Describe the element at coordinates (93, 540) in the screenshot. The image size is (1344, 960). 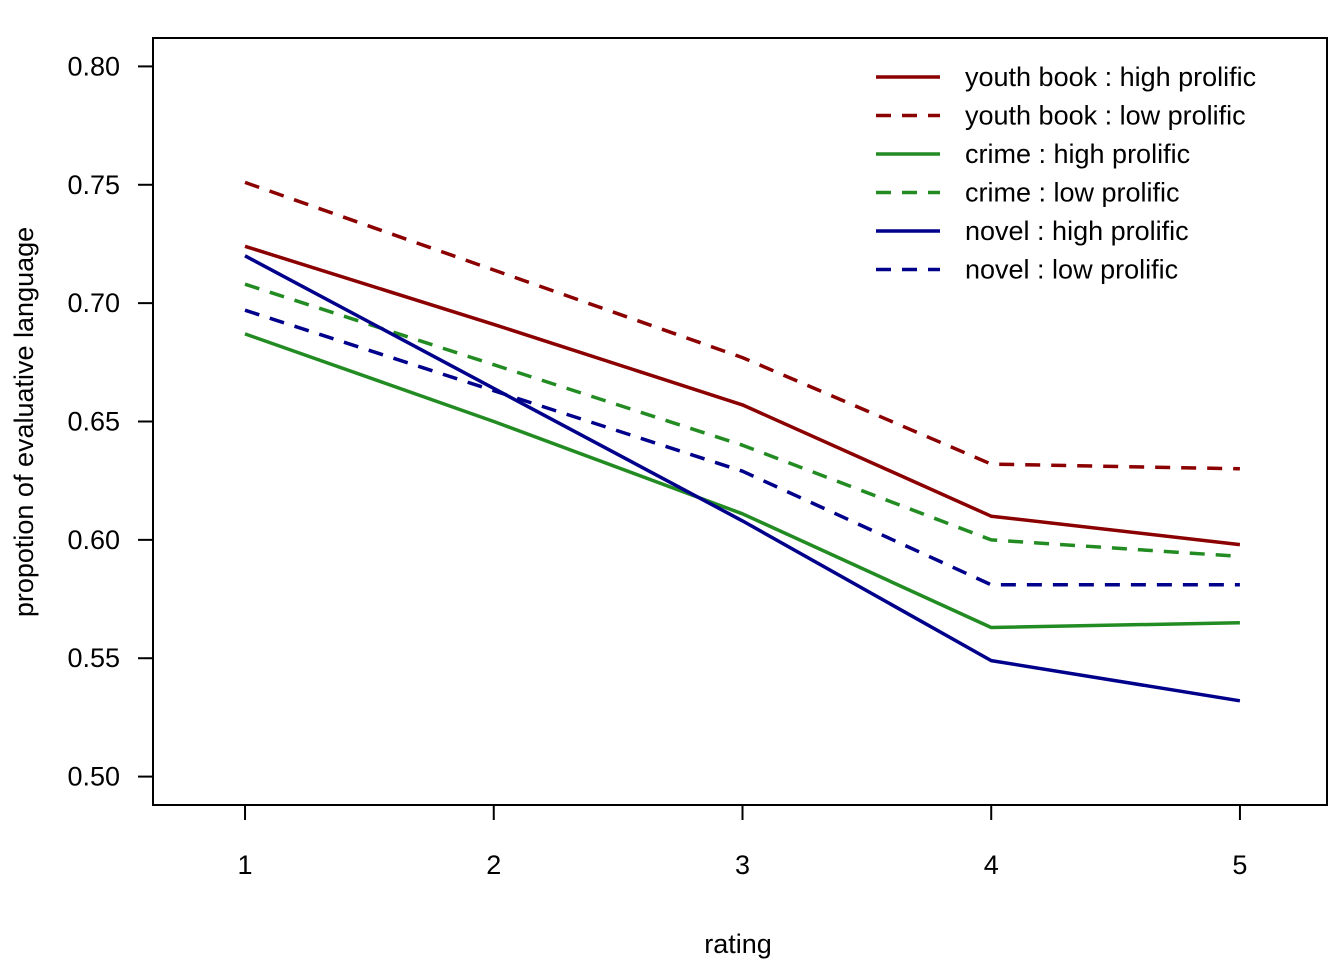
I see `y-tick-label: 0.60` at that location.